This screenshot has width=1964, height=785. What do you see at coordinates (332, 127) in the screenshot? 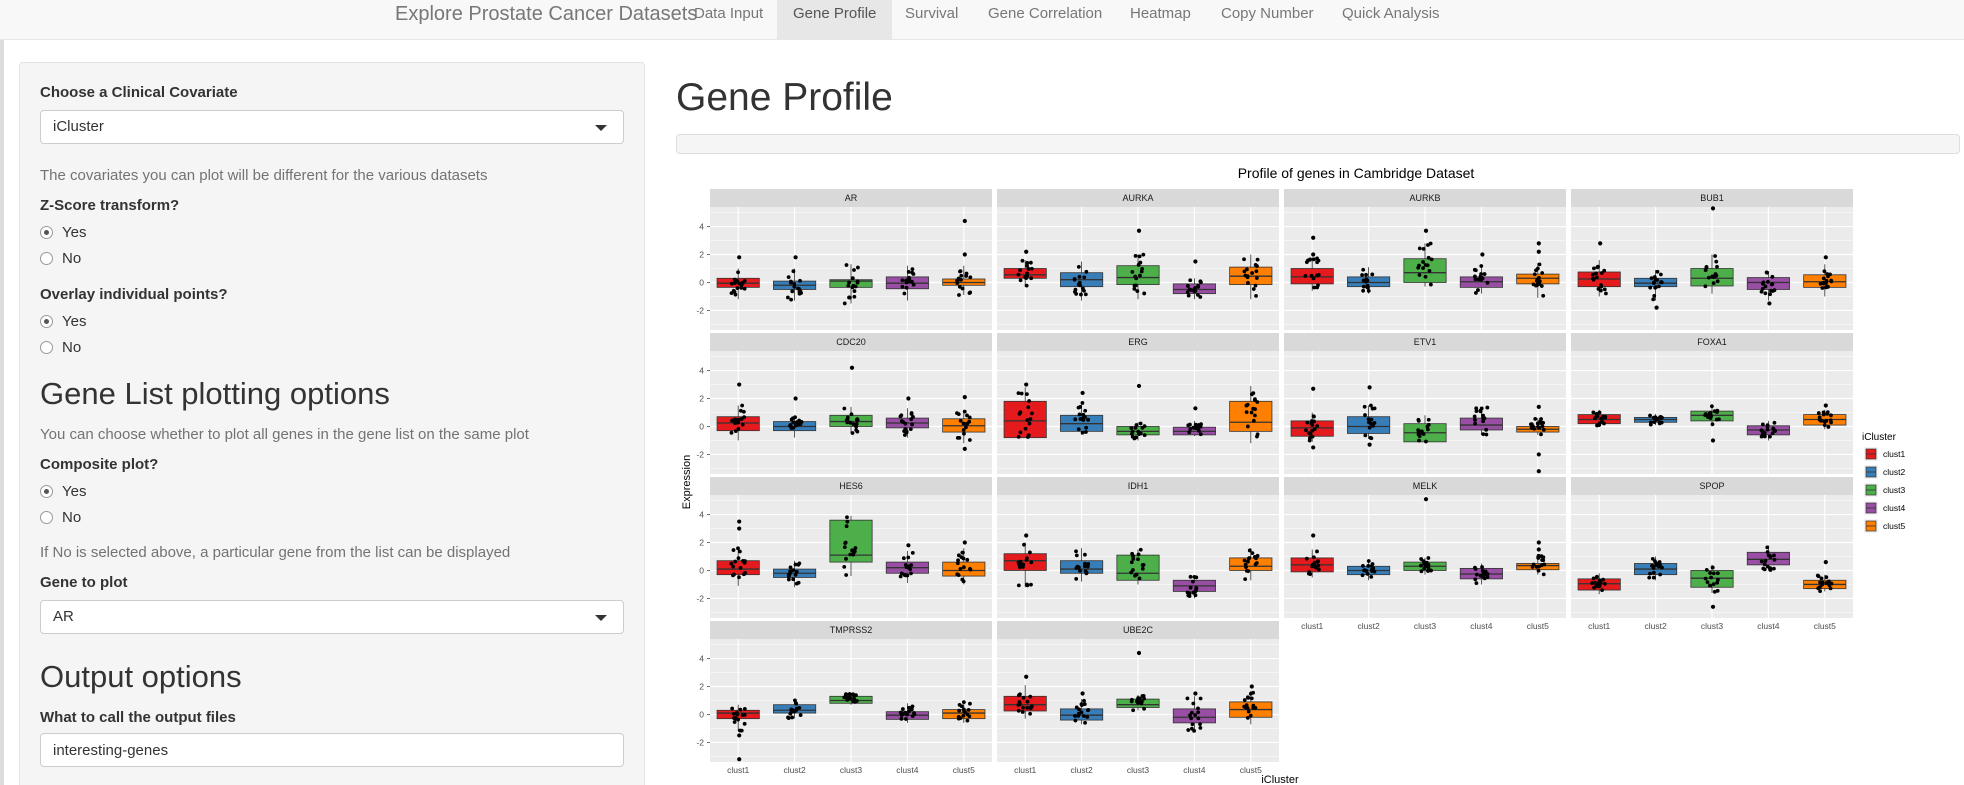
I see `covariate-select: iCluster` at bounding box center [332, 127].